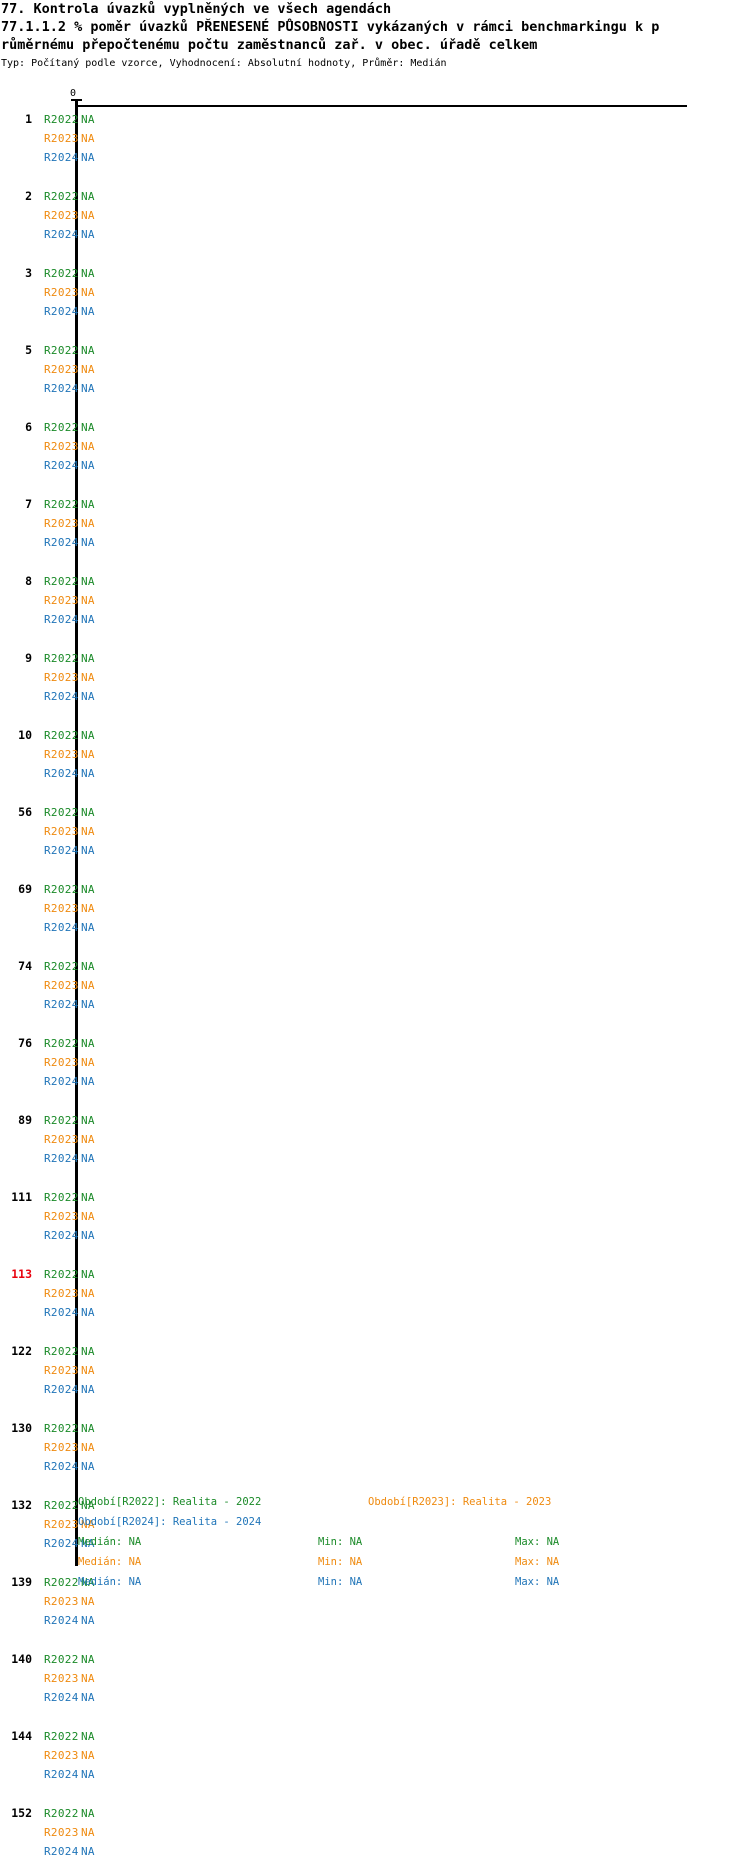 The image size is (750, 1861). Describe the element at coordinates (375, 735) in the screenshot. I see `chart-bar-row: 10 R2022 NA` at that location.